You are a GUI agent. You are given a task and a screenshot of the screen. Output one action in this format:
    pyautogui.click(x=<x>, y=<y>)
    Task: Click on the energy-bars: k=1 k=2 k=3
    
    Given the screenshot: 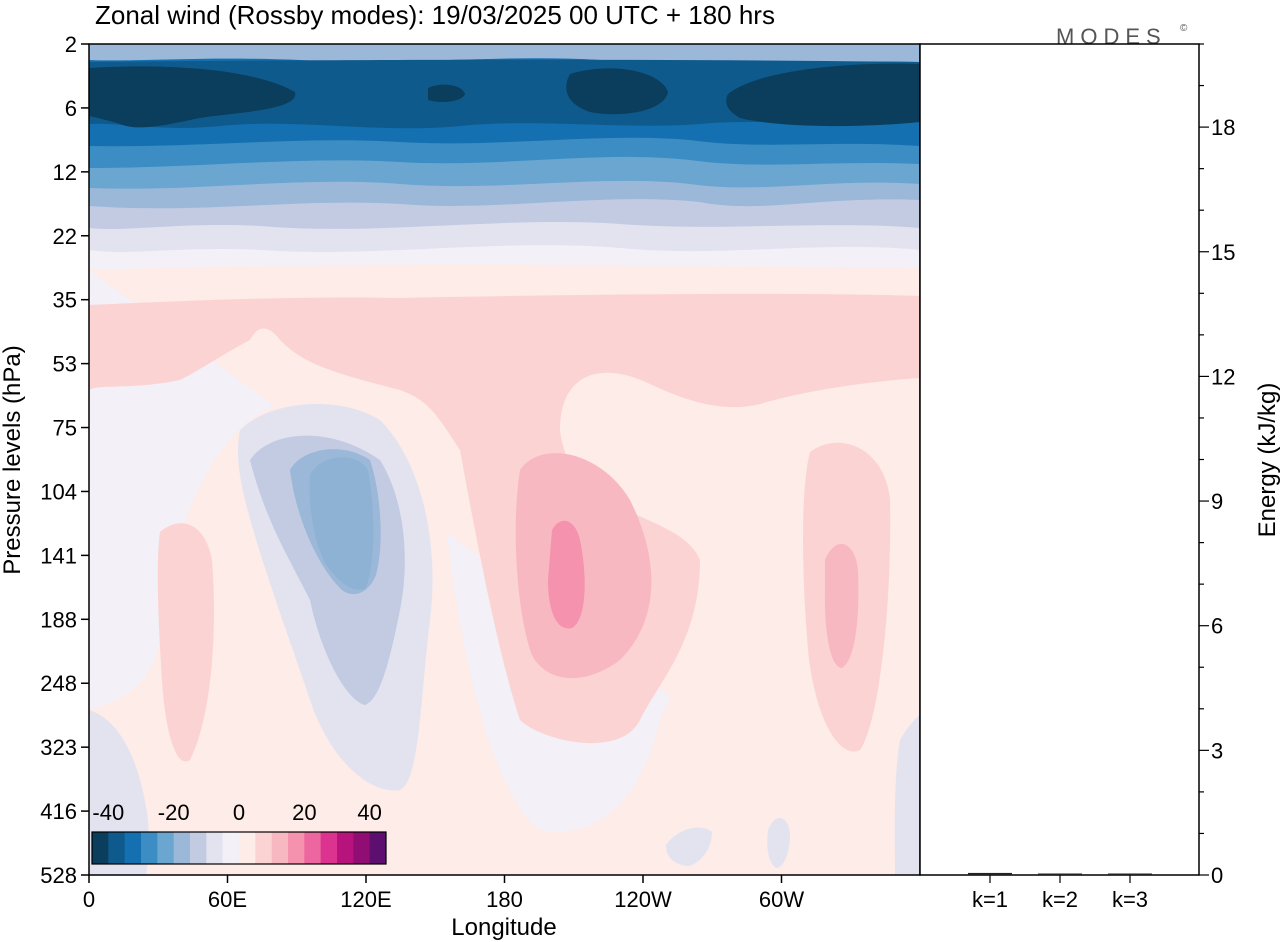 What is the action you would take?
    pyautogui.click(x=1060, y=892)
    